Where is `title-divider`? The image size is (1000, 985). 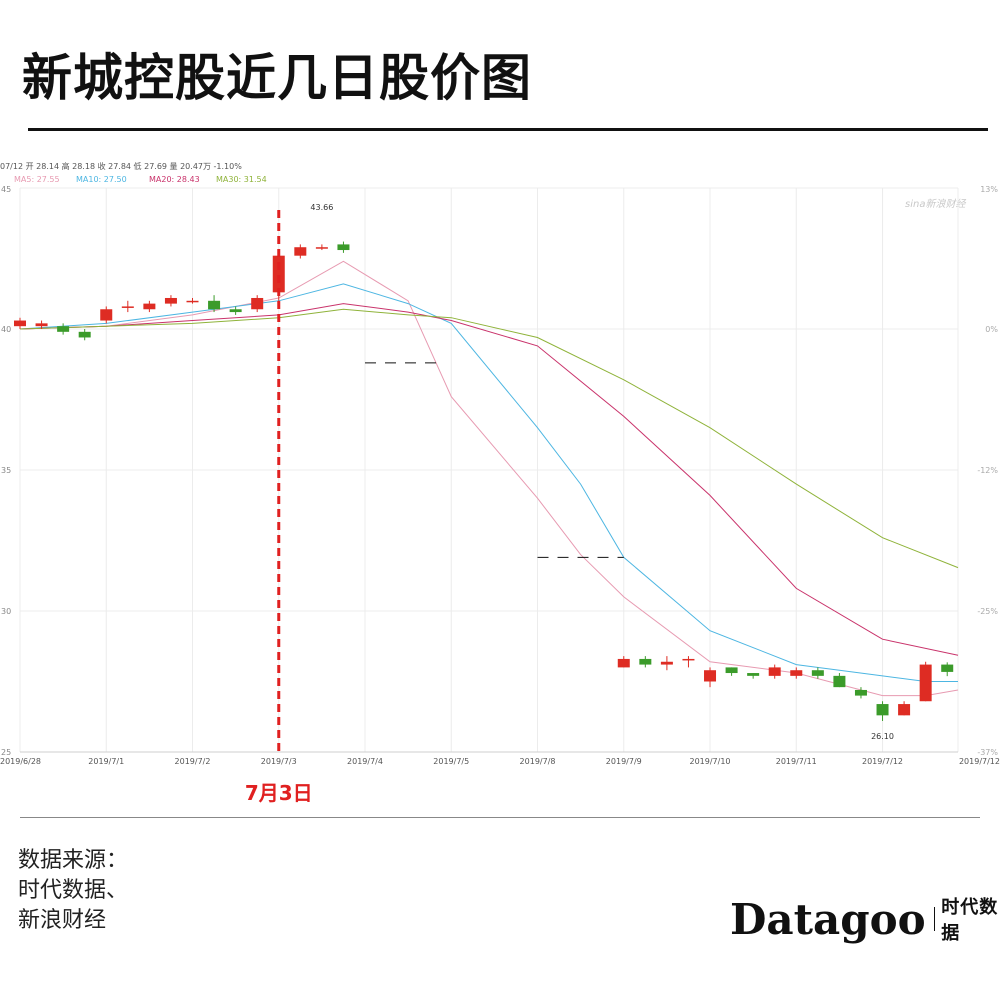
title-divider is located at coordinates (508, 129).